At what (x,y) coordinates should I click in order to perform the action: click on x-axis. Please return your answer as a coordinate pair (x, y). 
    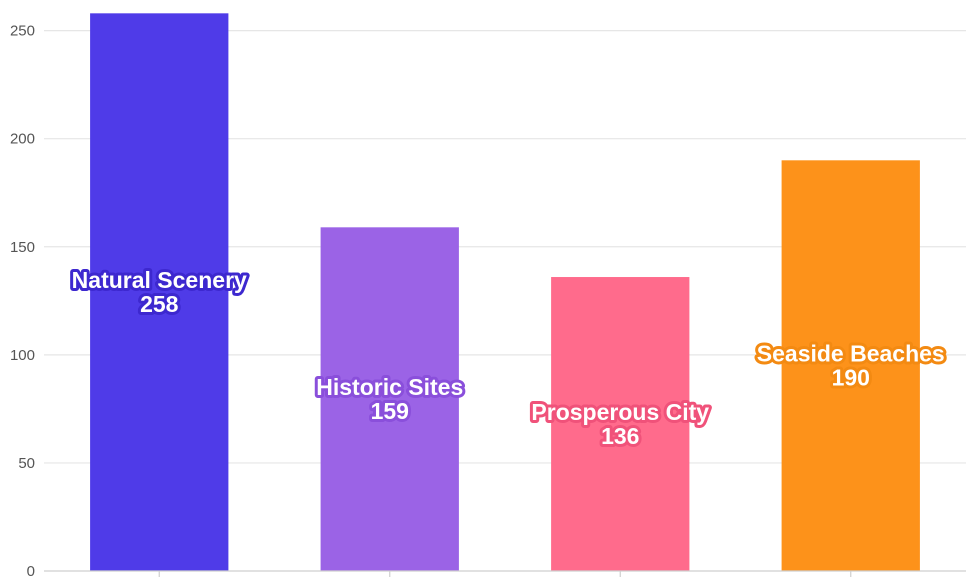
    Looking at the image, I should click on (505, 573).